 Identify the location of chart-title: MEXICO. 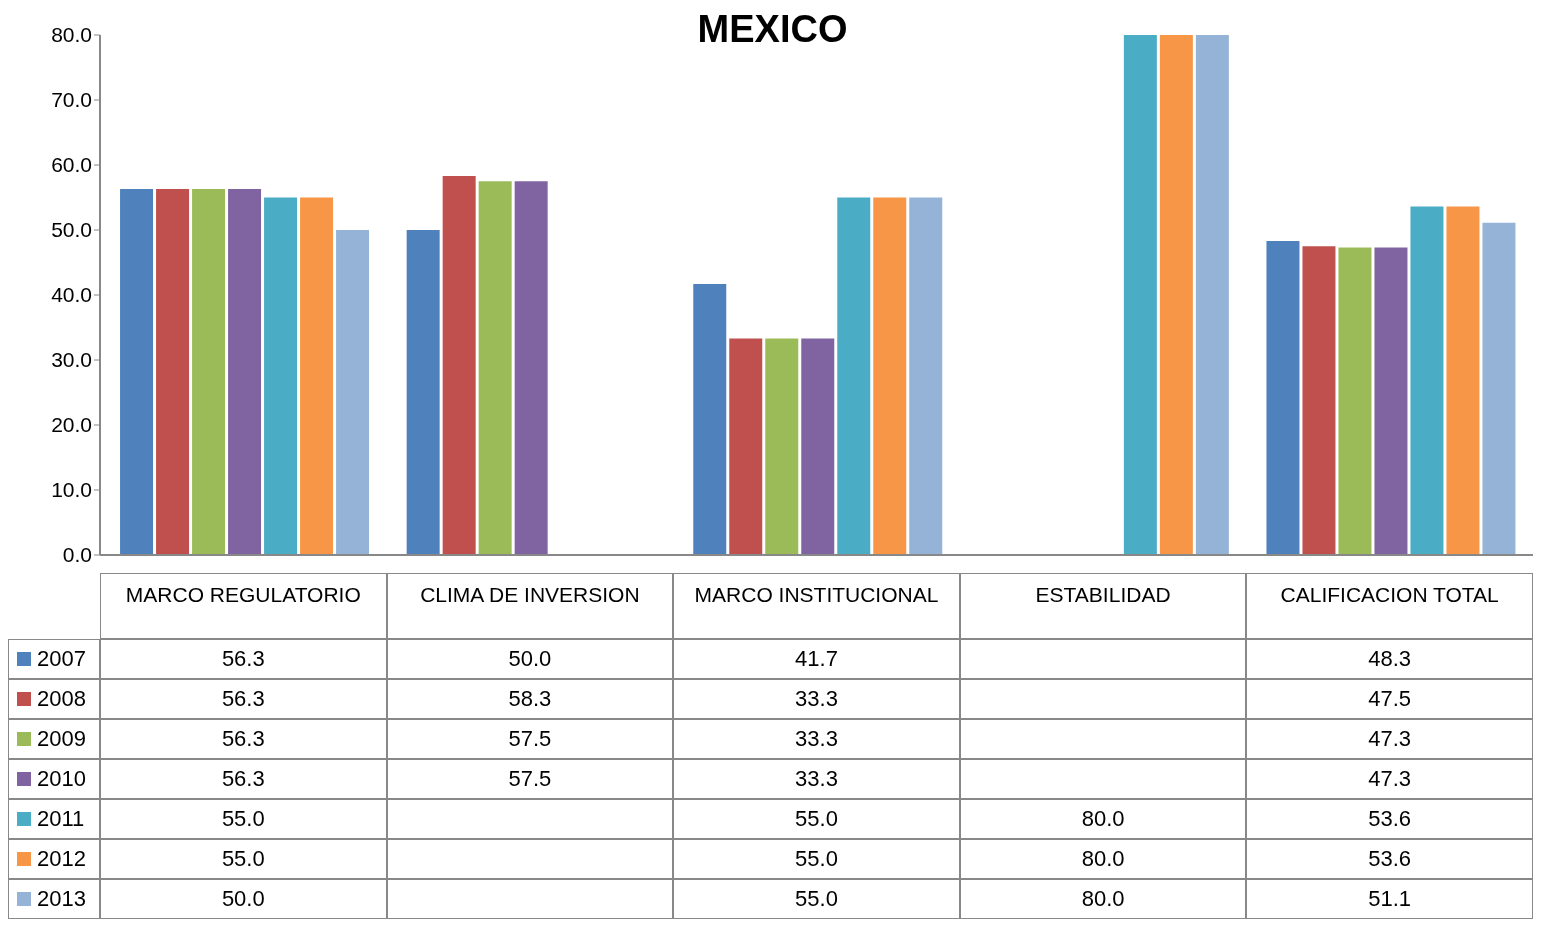
(772, 29).